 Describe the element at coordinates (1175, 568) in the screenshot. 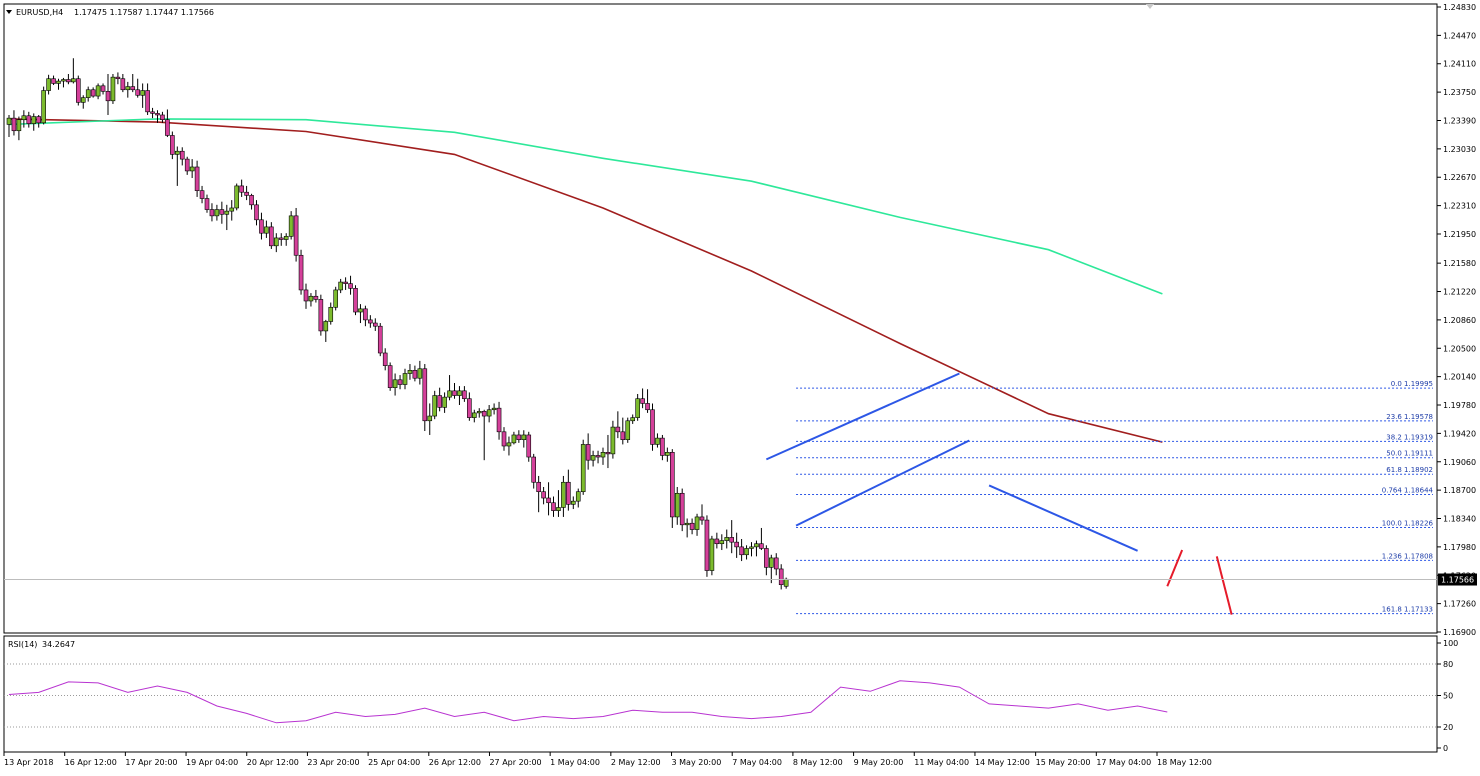

I see `forecast-arrow-segment` at that location.